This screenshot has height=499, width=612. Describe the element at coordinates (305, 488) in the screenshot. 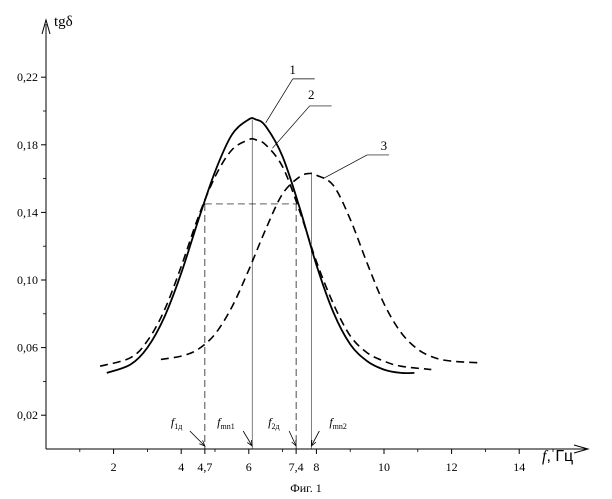

I see `figure-caption: Фиг. 1` at that location.